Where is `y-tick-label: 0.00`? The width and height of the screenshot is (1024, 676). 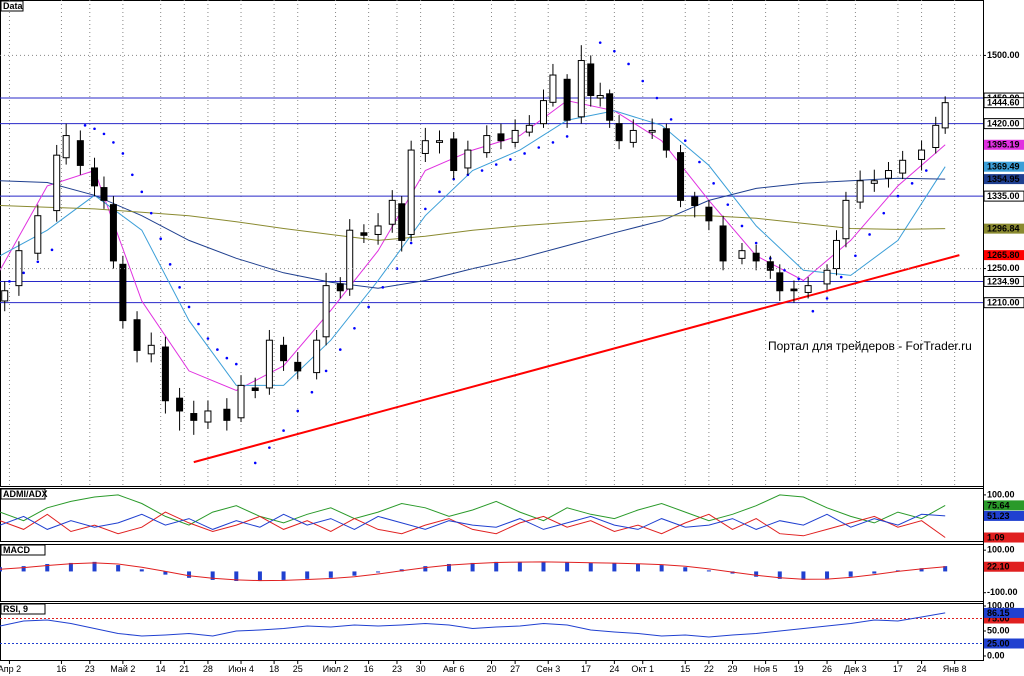 y-tick-label: 0.00 is located at coordinates (996, 655).